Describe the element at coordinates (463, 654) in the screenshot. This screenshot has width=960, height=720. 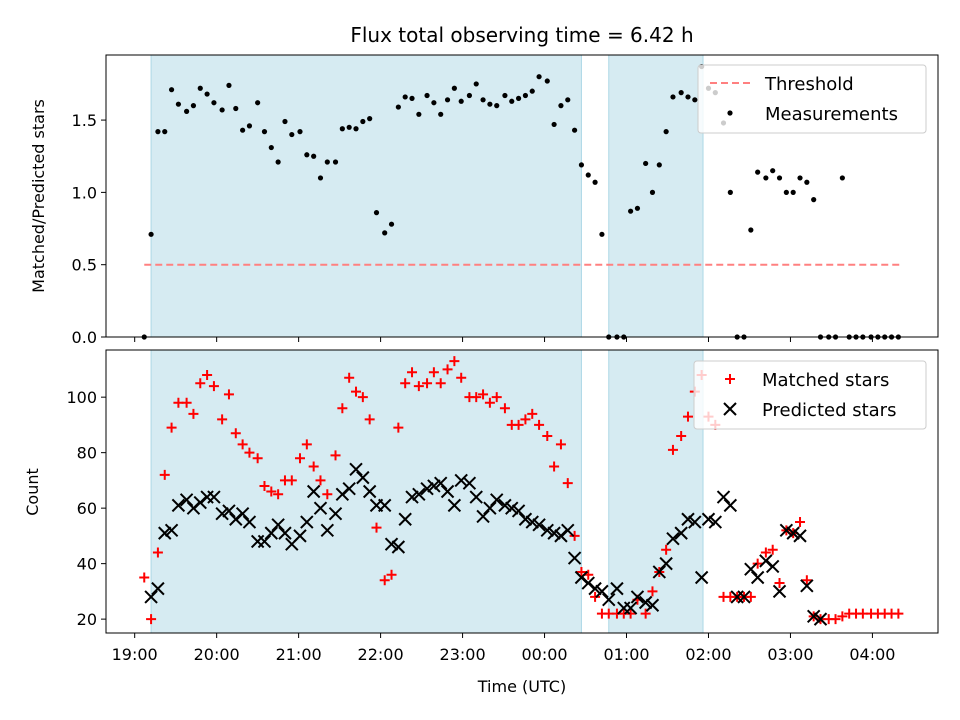
I see `x-tick-label: 23:00` at that location.